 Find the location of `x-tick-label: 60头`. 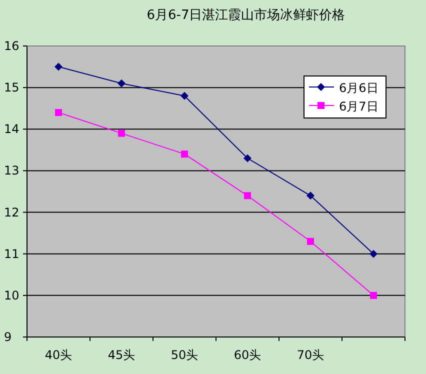

x-tick-label: 60头 is located at coordinates (248, 355).